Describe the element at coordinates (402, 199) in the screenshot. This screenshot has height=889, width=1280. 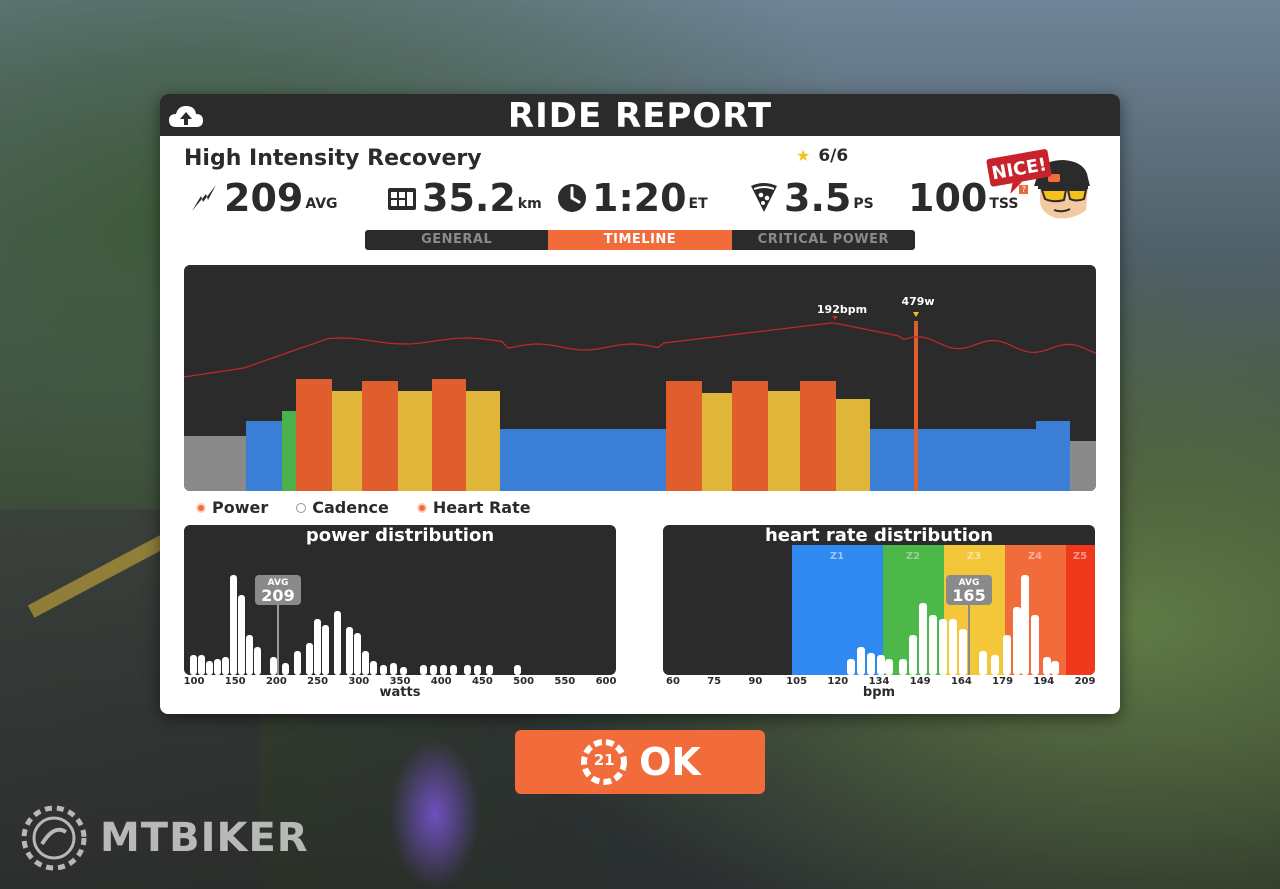
I see `odometer-icon` at that location.